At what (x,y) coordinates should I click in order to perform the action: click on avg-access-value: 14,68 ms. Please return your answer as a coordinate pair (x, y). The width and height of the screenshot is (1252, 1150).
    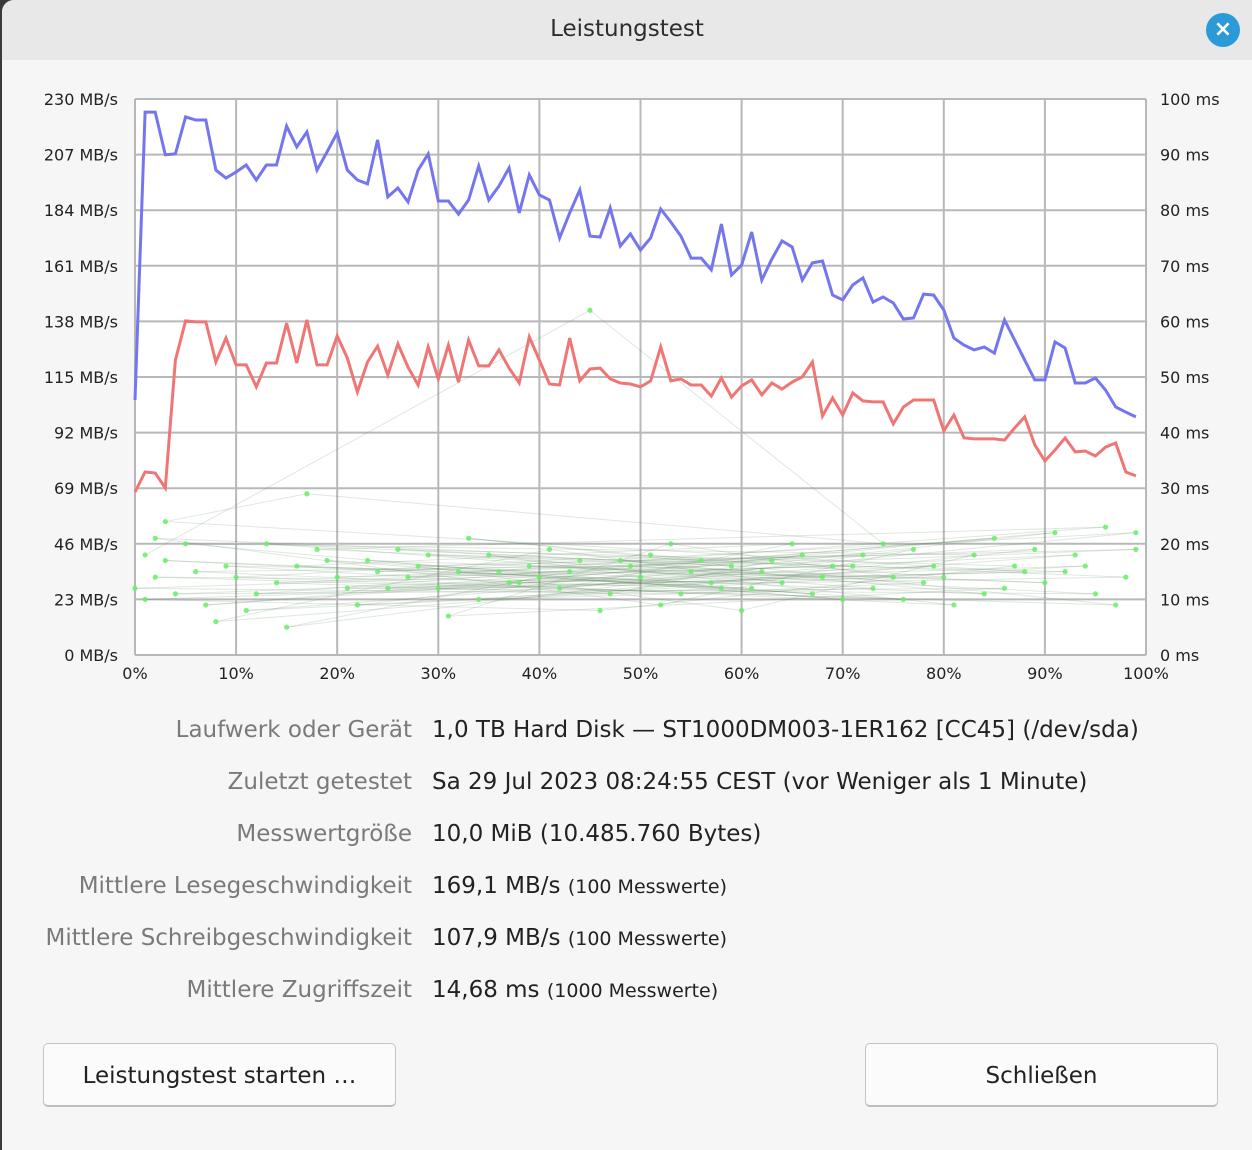
    Looking at the image, I should click on (486, 990).